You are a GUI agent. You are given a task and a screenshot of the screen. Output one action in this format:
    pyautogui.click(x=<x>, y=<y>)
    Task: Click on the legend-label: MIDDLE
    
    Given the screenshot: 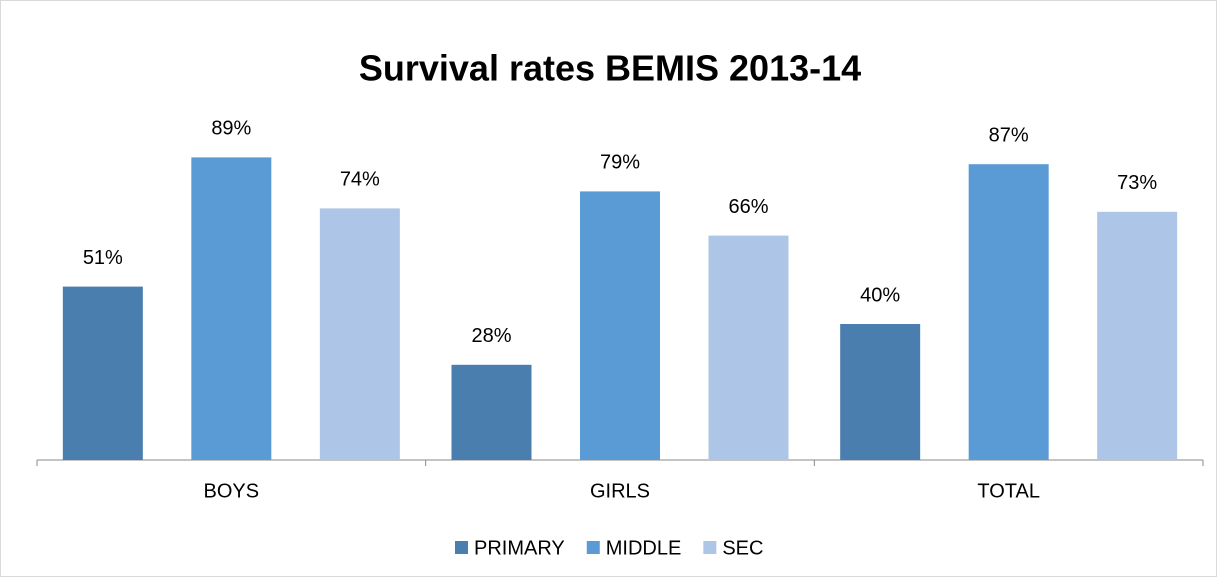 What is the action you would take?
    pyautogui.click(x=644, y=548)
    